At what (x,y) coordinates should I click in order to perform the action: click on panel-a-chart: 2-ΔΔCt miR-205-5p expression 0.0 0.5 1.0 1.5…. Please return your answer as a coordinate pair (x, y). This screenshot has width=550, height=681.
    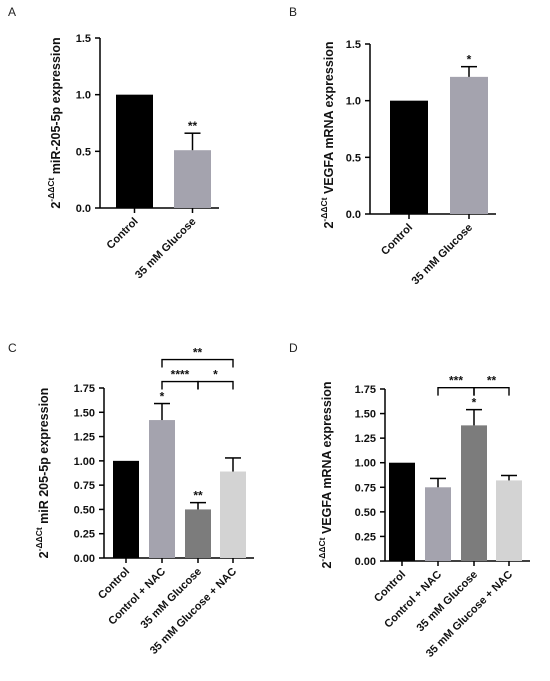
    Looking at the image, I should click on (132, 157).